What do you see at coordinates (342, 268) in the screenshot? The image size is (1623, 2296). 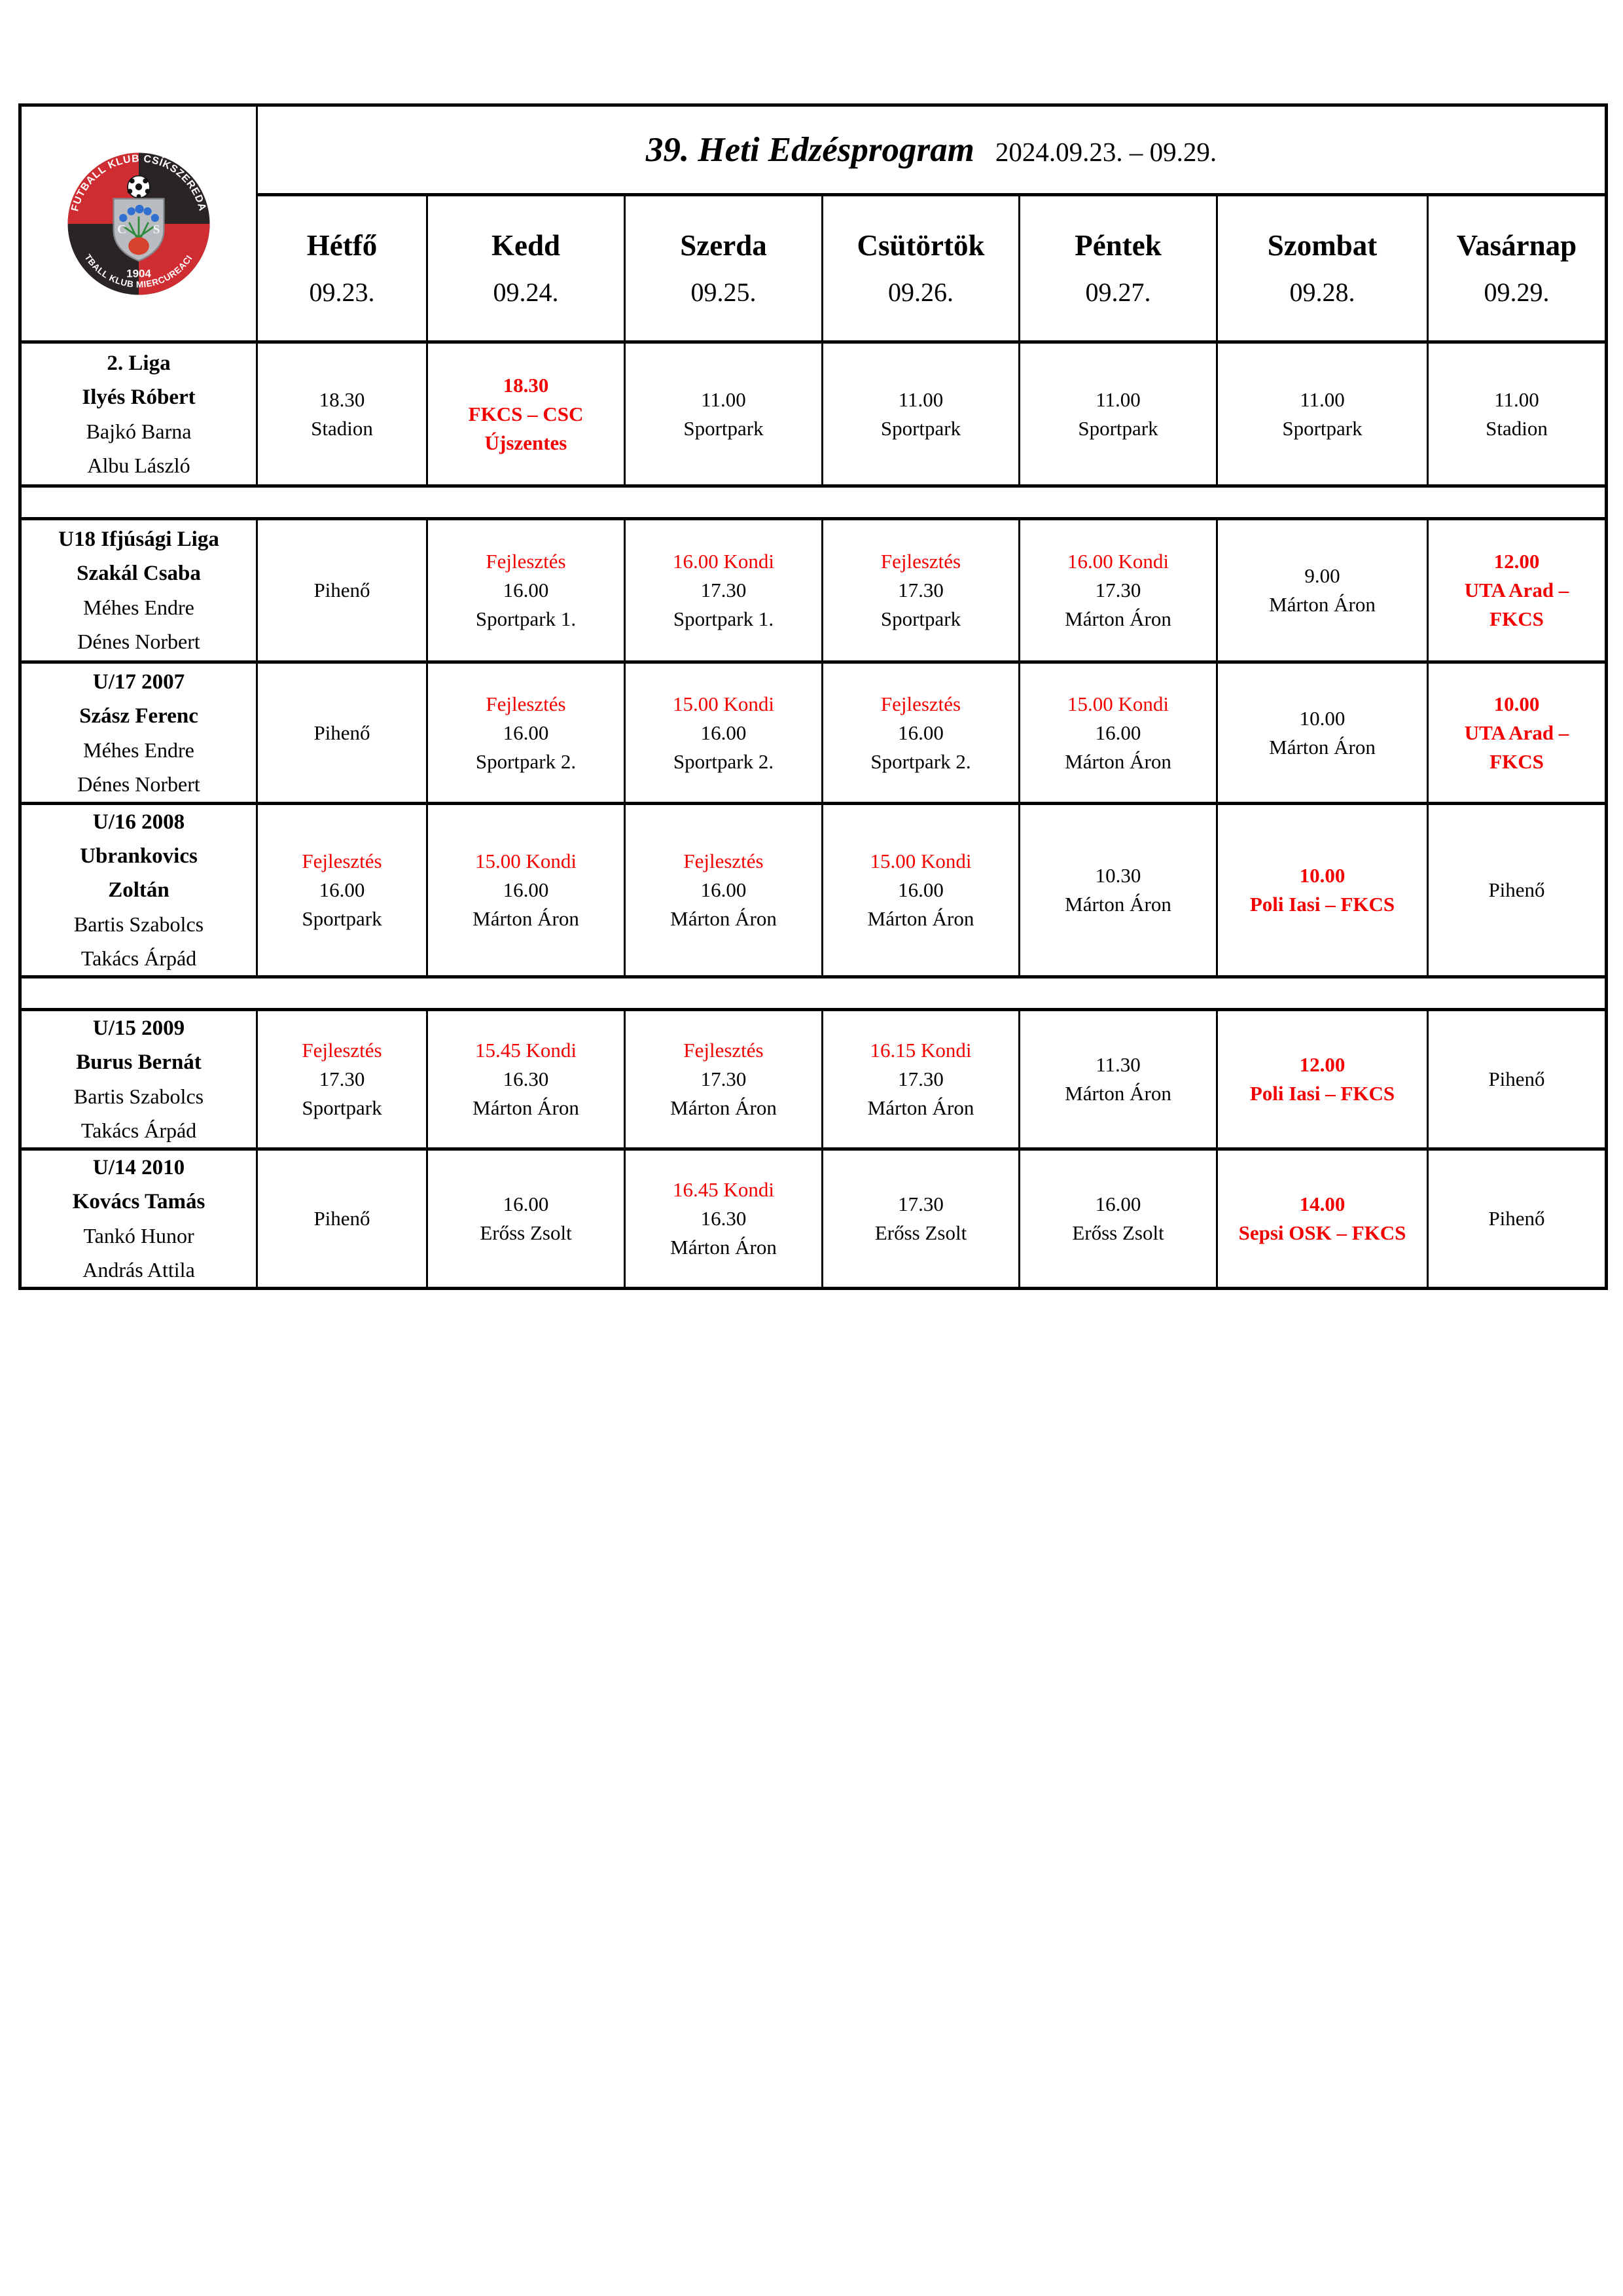 I see `day-header-1: Hétfő 09.23.` at bounding box center [342, 268].